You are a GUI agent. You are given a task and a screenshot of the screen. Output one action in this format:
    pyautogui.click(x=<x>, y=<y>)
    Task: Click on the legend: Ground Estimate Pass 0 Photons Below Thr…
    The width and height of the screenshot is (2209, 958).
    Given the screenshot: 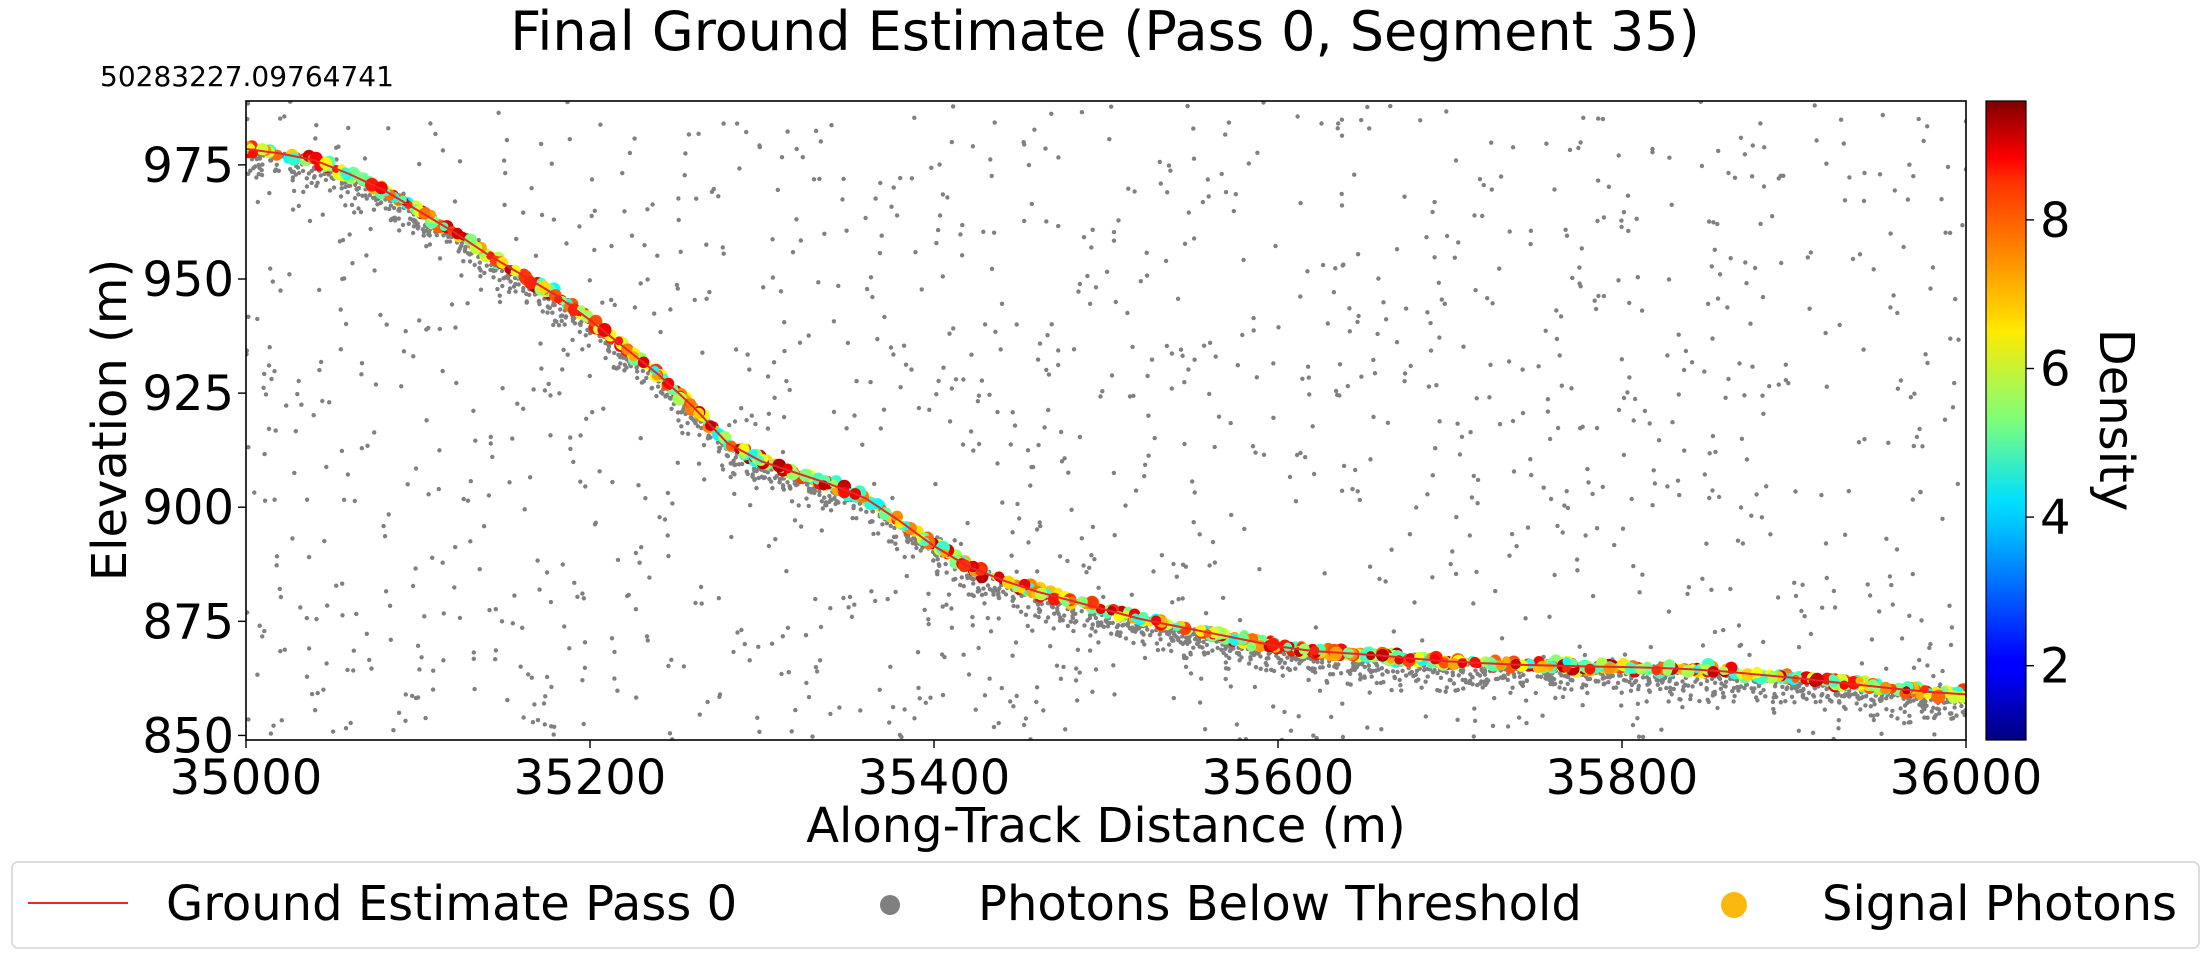 What is the action you would take?
    pyautogui.click(x=1105, y=905)
    